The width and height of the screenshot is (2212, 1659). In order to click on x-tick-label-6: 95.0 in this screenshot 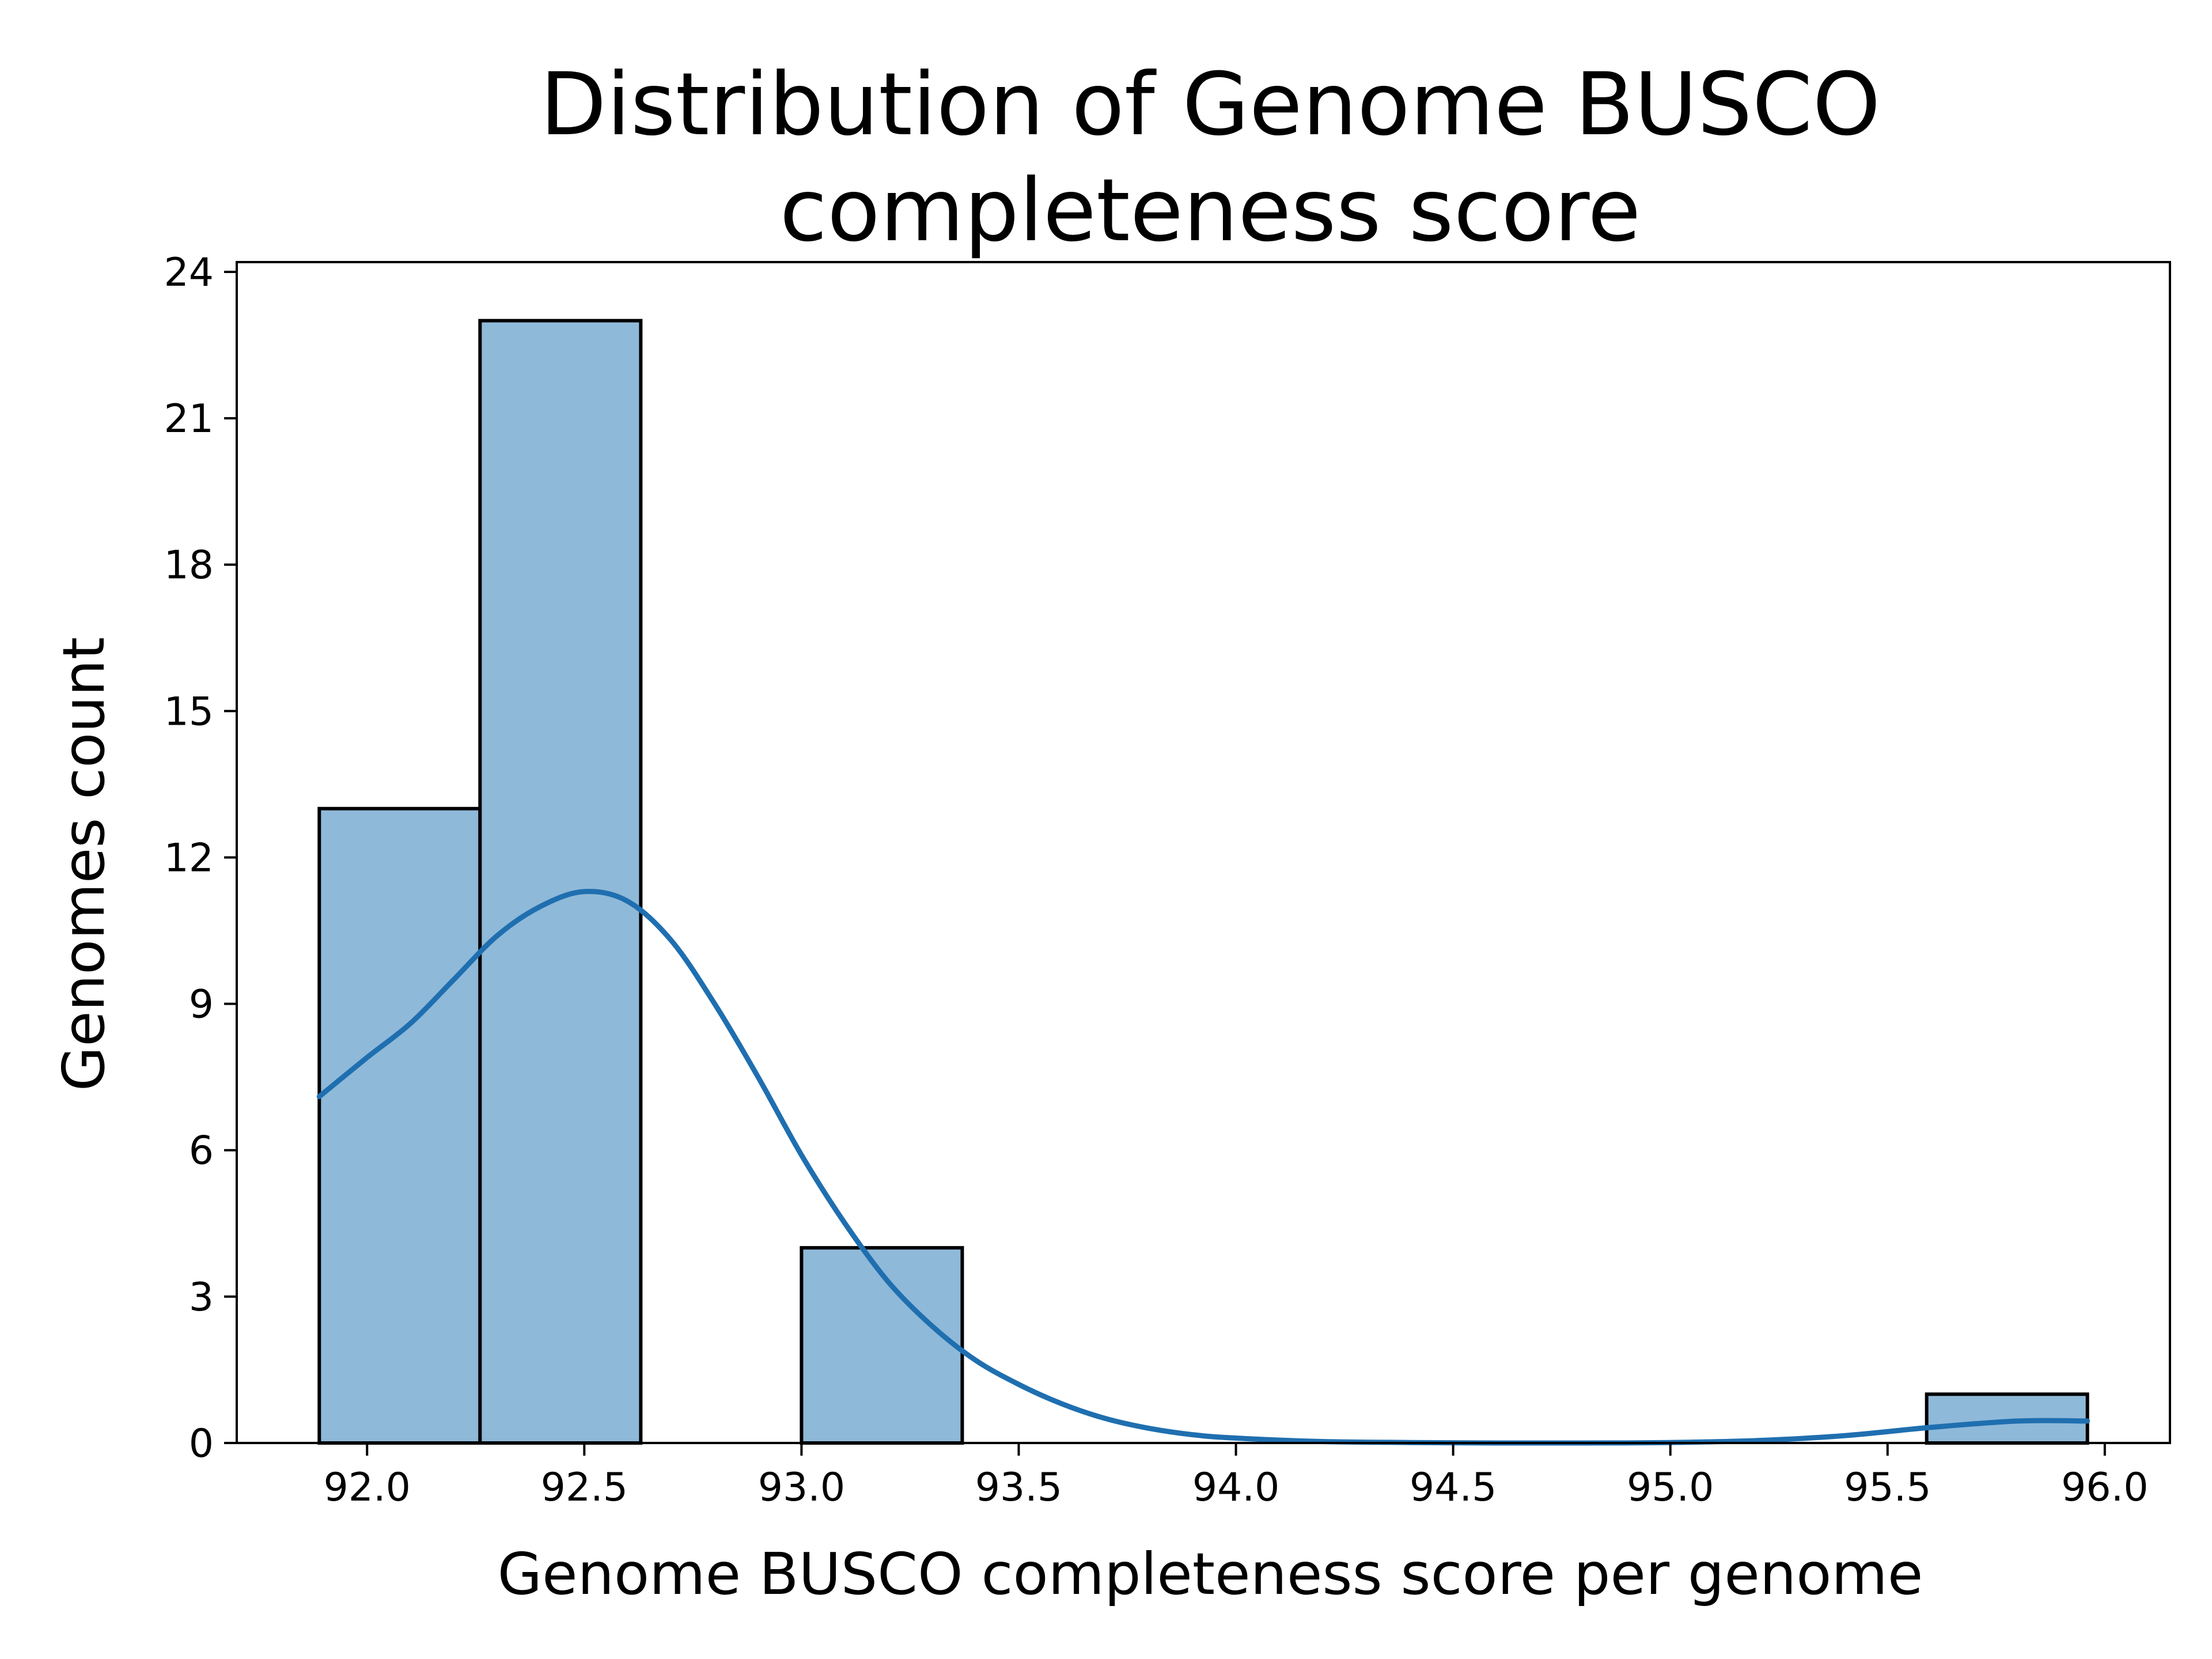, I will do `click(1670, 1487)`.